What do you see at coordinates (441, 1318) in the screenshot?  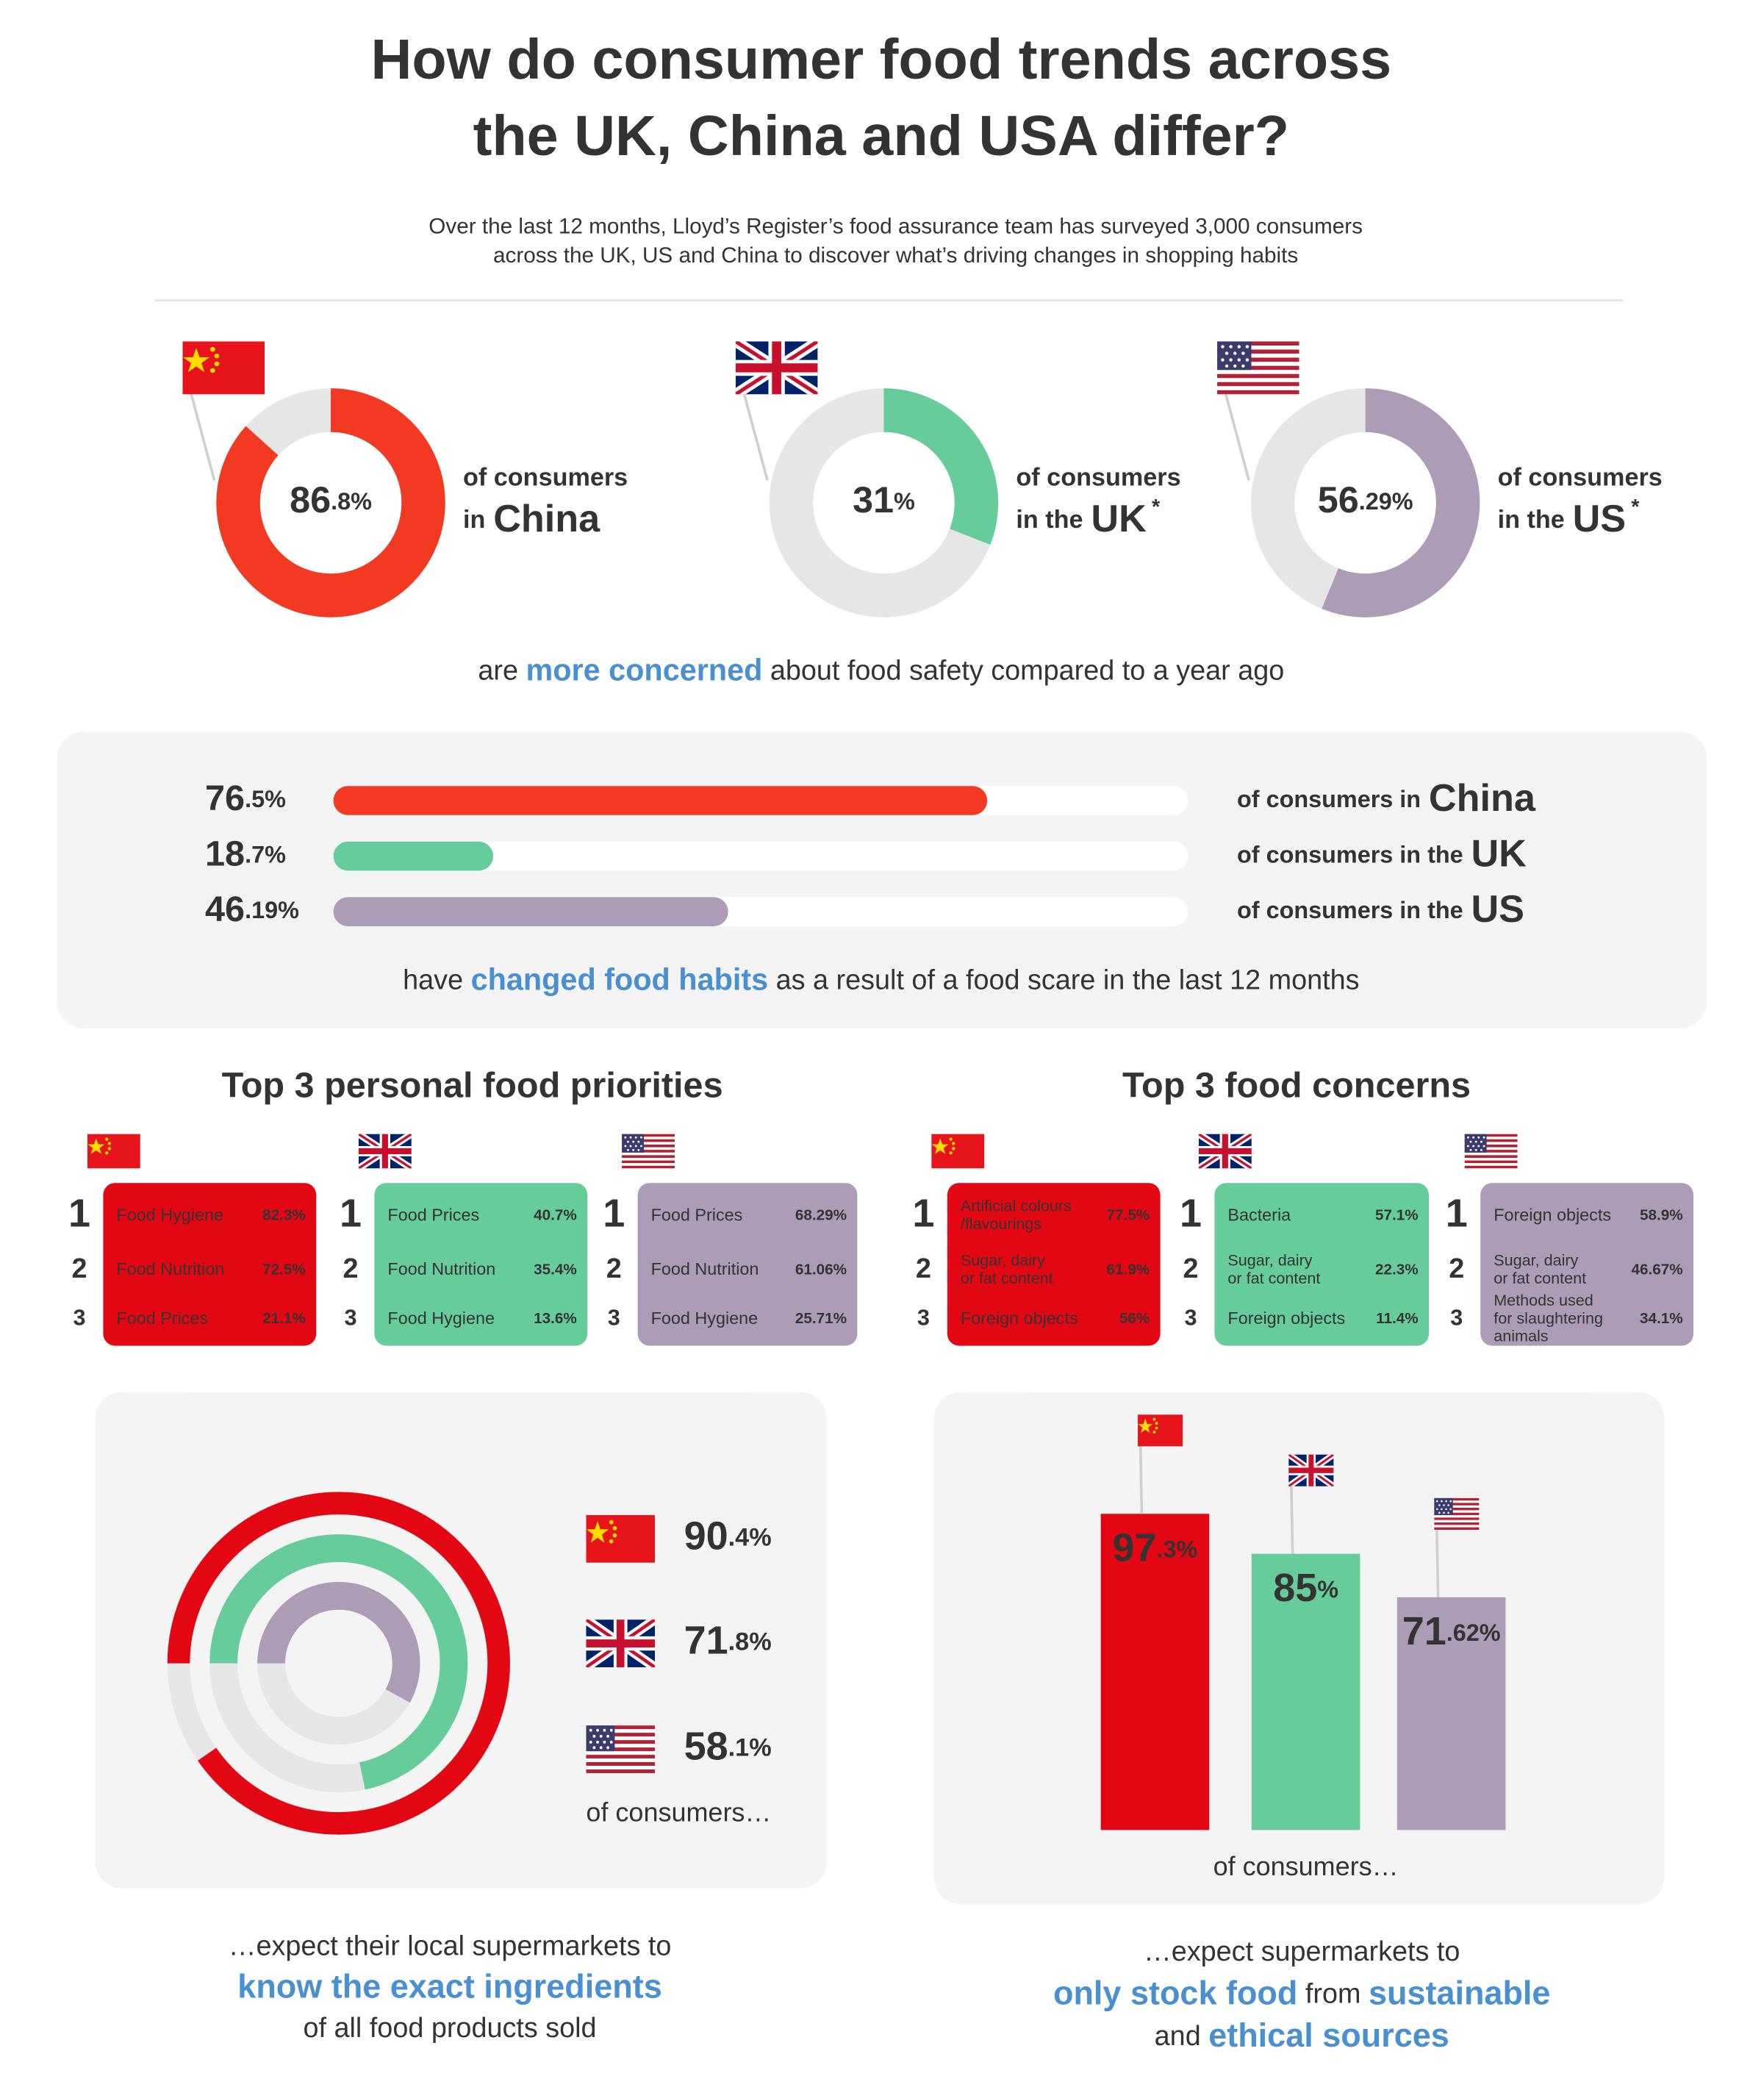 I see `item-name: Food Hygiene` at bounding box center [441, 1318].